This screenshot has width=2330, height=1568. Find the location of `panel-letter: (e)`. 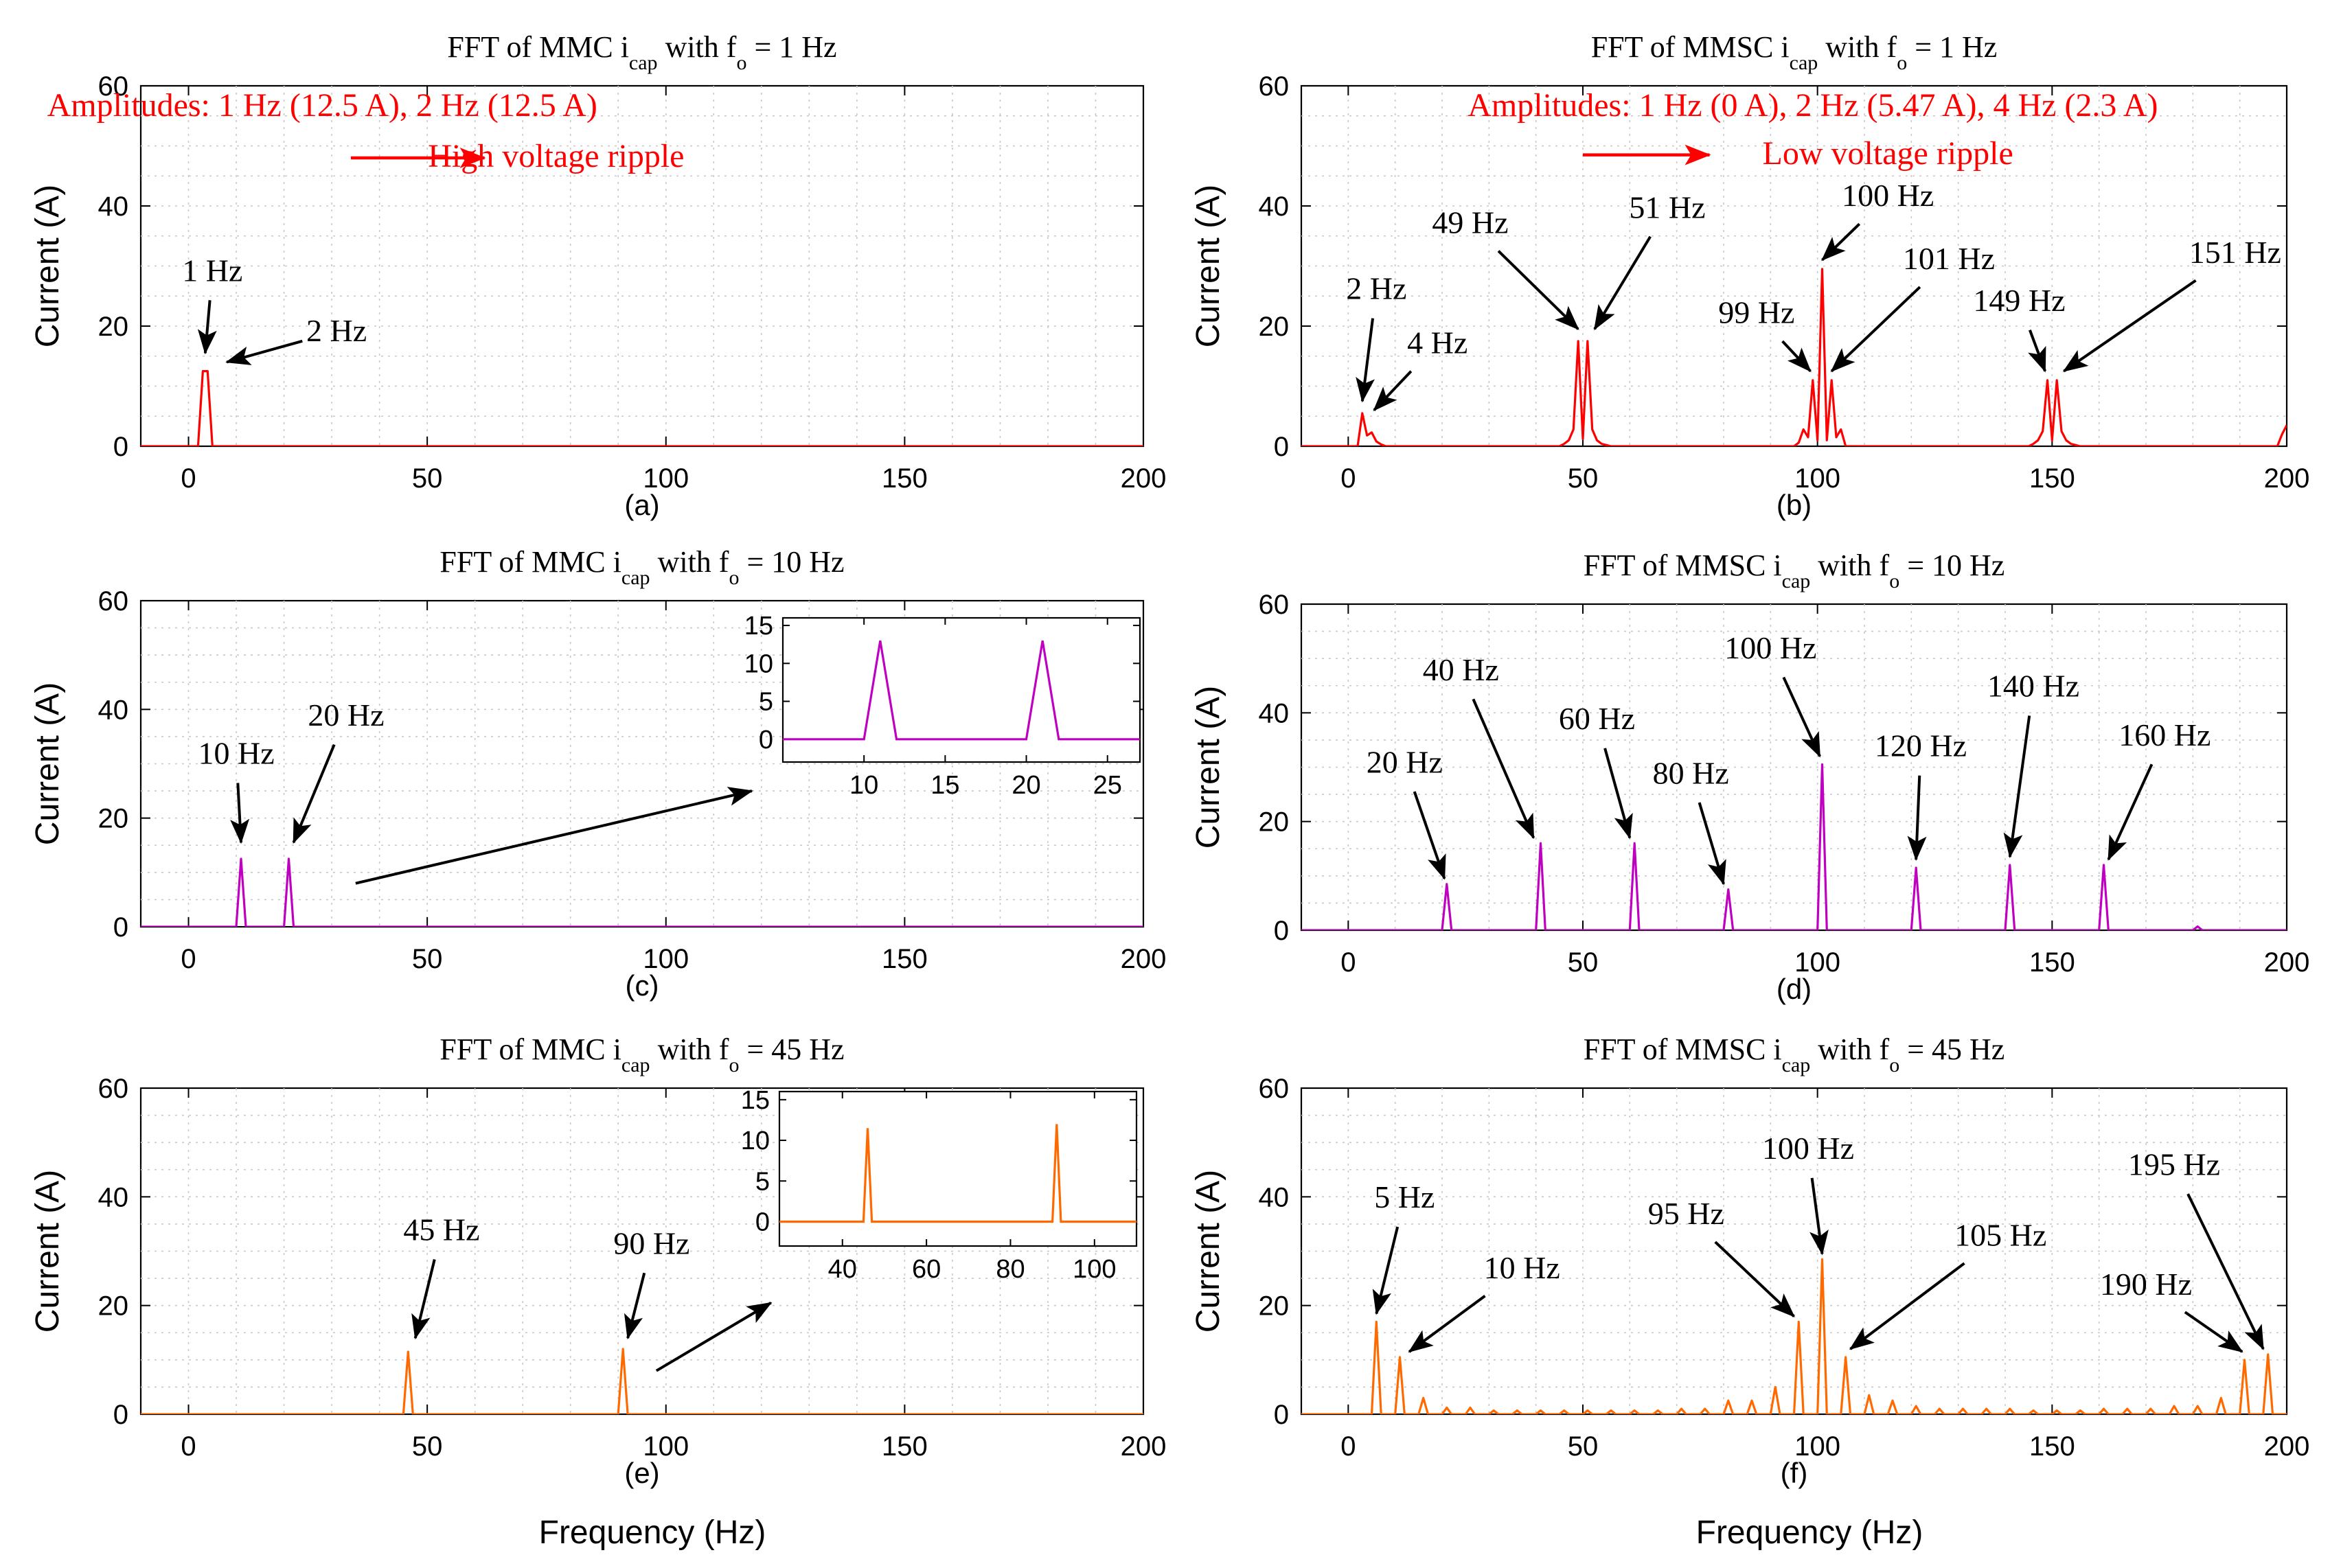

panel-letter: (e) is located at coordinates (641, 1473).